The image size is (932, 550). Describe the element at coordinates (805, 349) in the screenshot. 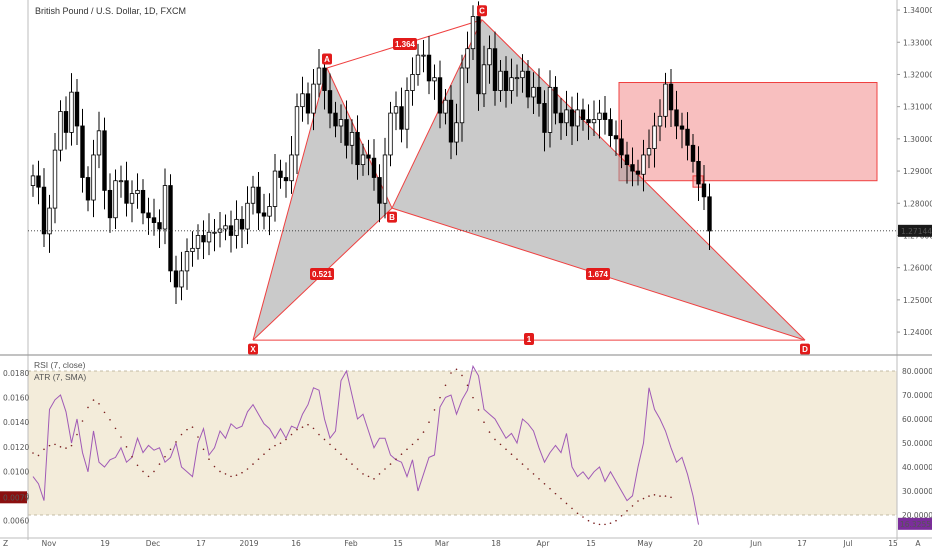

I see `point-d-label: D` at that location.